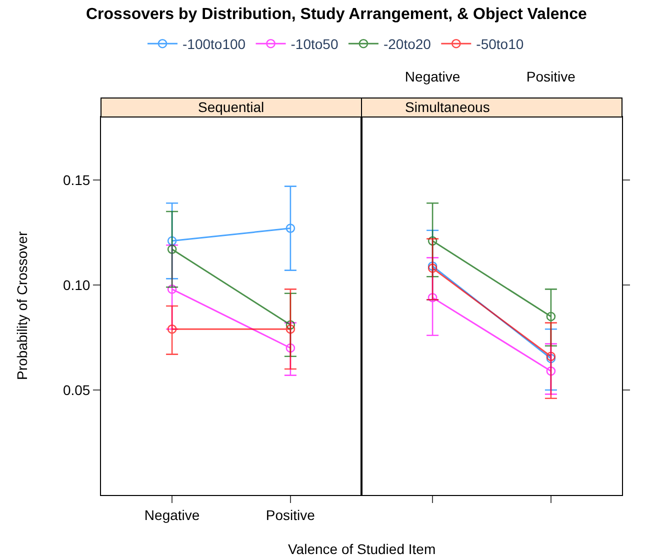 Image resolution: width=672 pixels, height=559 pixels. Describe the element at coordinates (500, 44) in the screenshot. I see `legend-label: -50to10` at that location.